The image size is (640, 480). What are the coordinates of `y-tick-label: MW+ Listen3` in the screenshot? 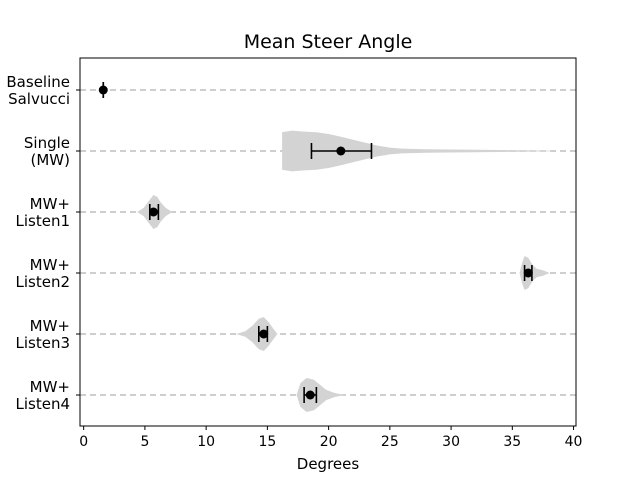 It's located at (43, 334).